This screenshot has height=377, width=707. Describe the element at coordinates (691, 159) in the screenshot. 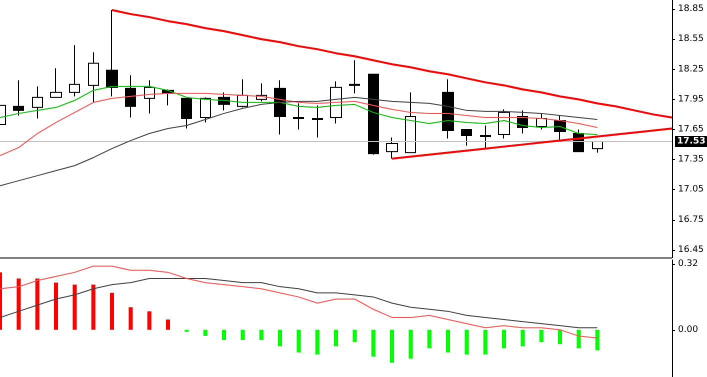

I see `y-tick-label: 17.35` at that location.